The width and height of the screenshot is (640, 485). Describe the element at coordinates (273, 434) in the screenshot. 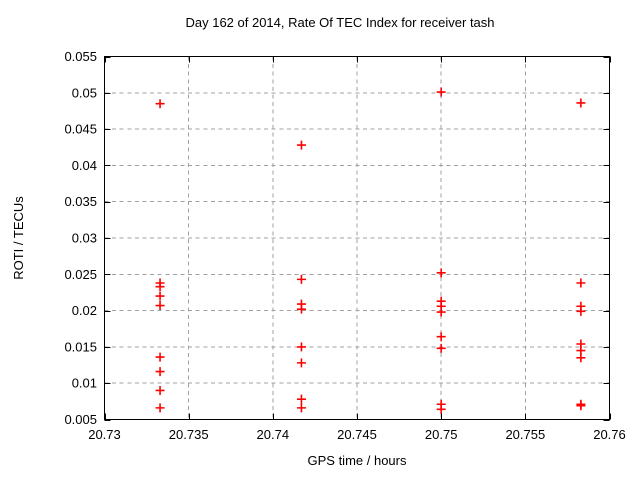

I see `x-tick-label: 20.74` at that location.